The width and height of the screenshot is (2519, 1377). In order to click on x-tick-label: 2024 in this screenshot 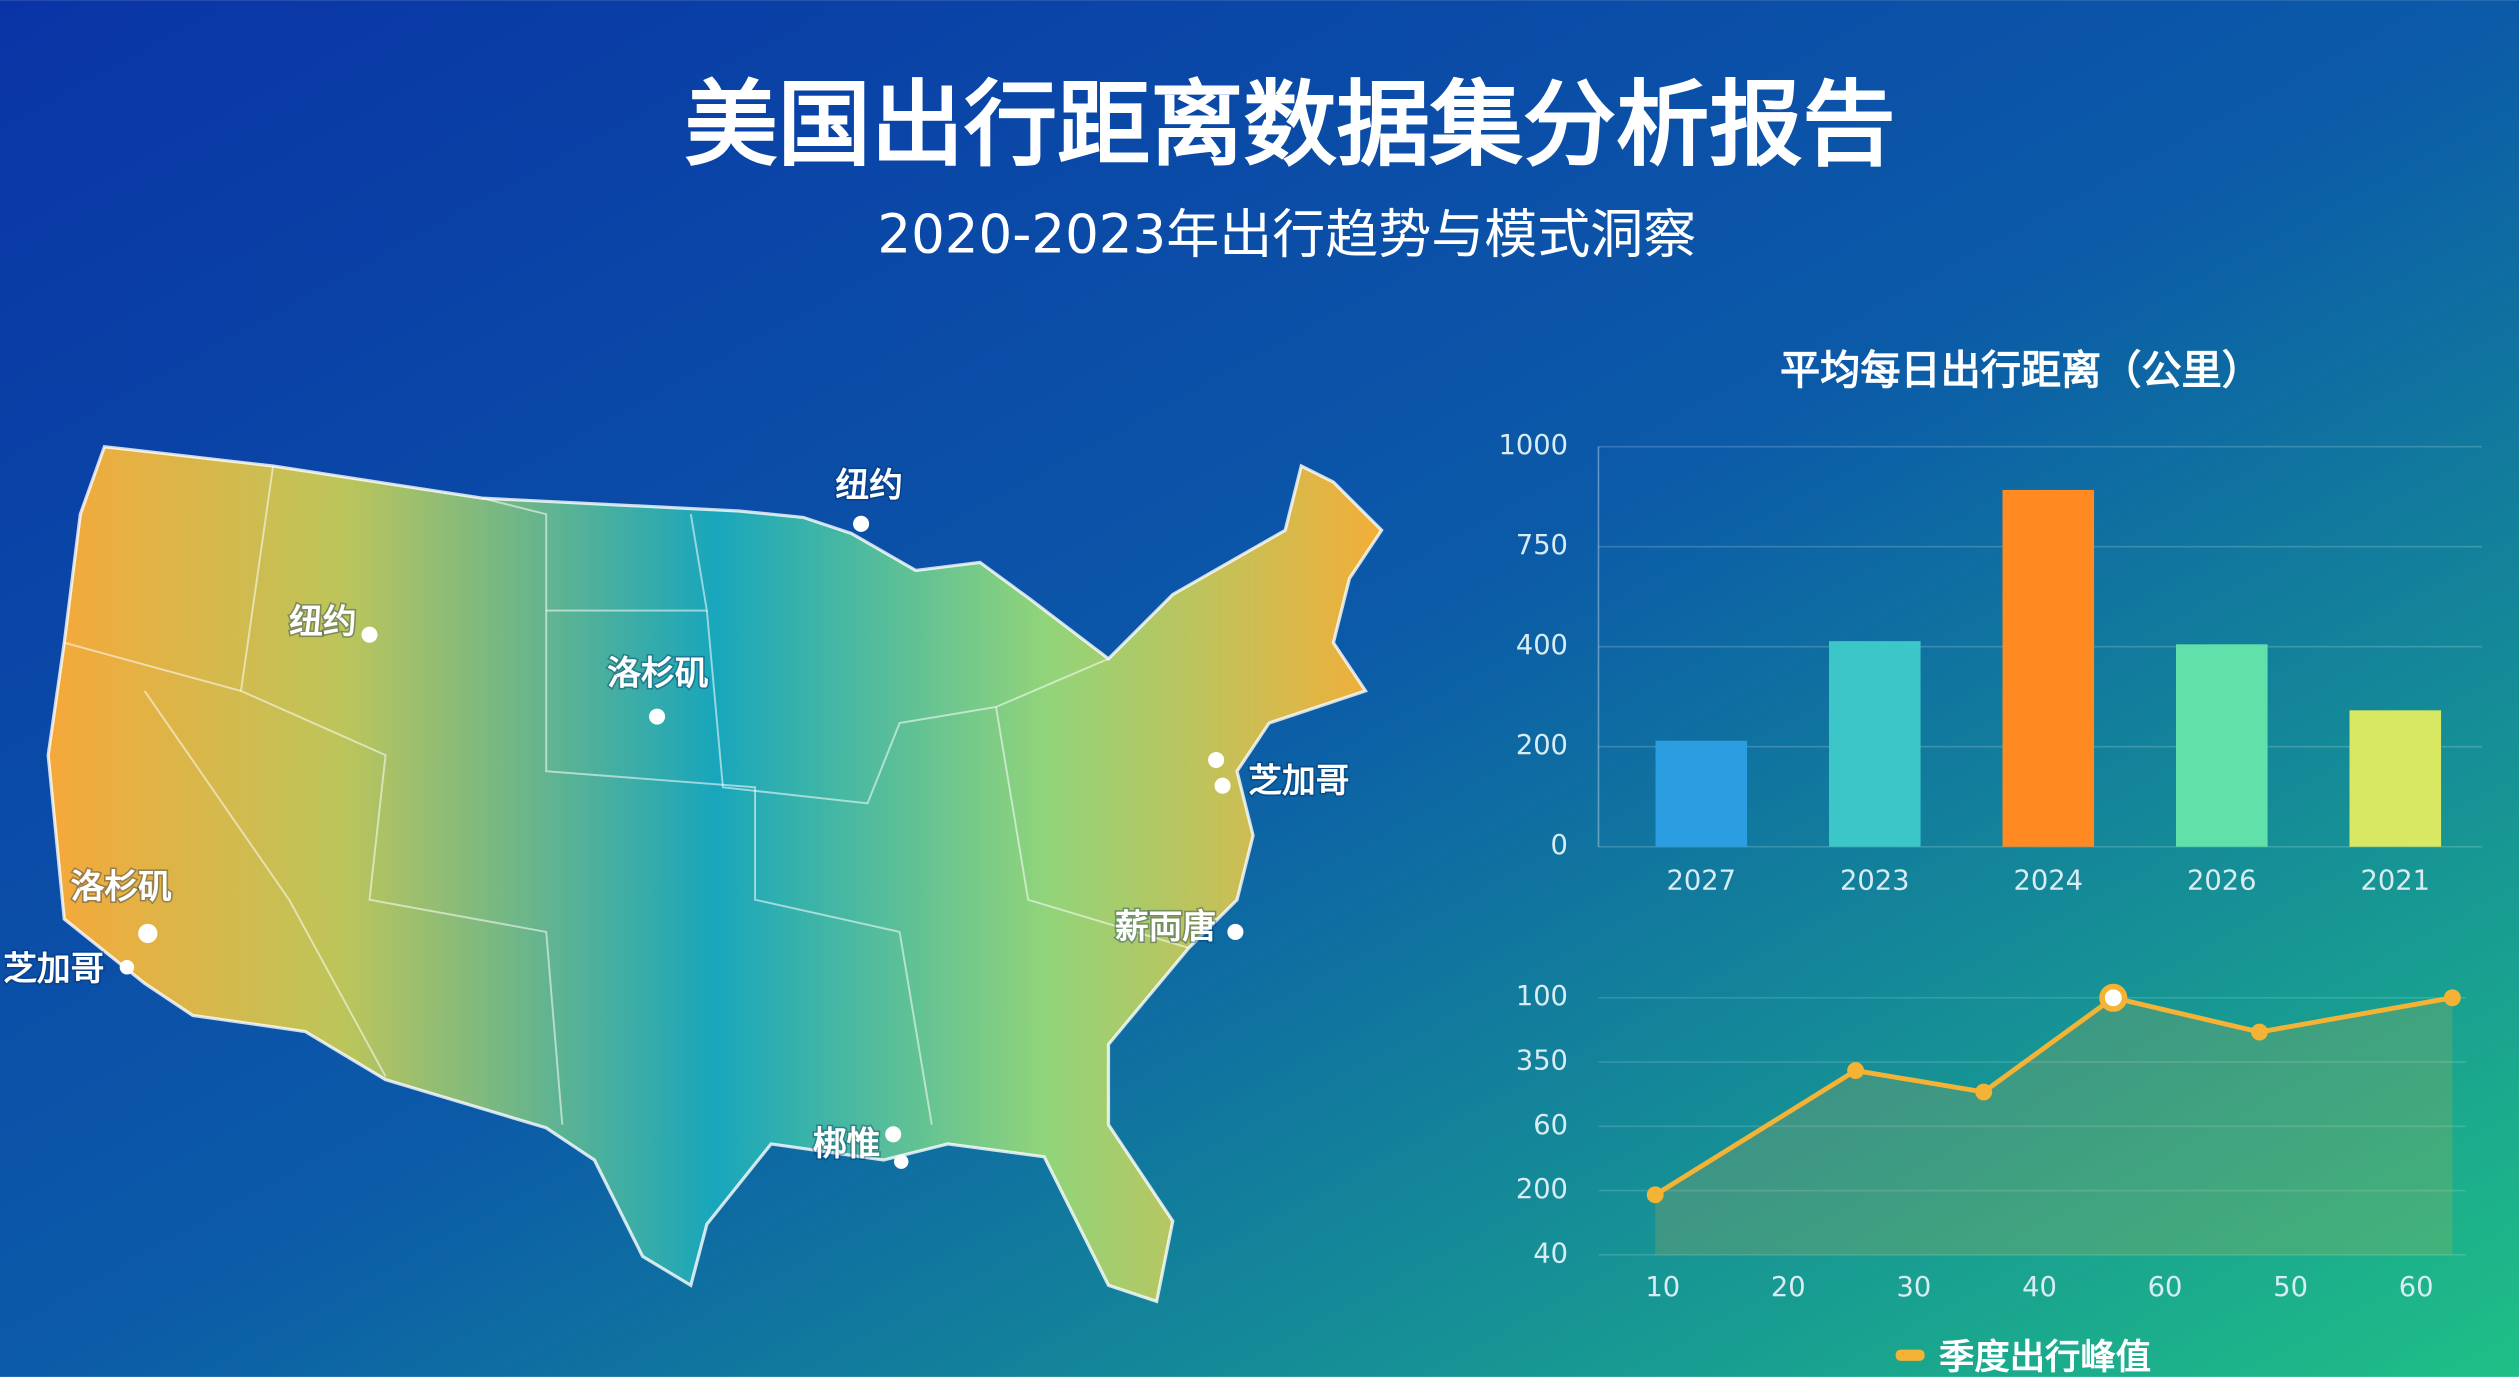, I will do `click(2048, 881)`.